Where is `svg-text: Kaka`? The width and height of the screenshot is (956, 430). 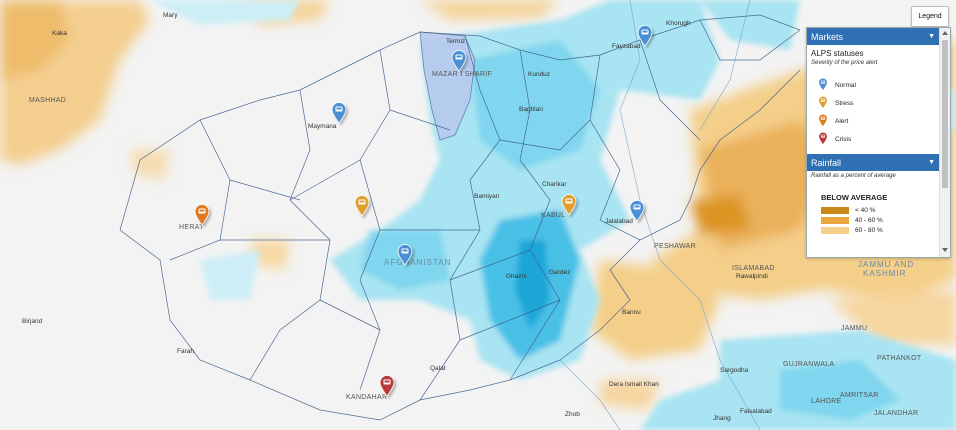 svg-text: Kaka is located at coordinates (59, 33).